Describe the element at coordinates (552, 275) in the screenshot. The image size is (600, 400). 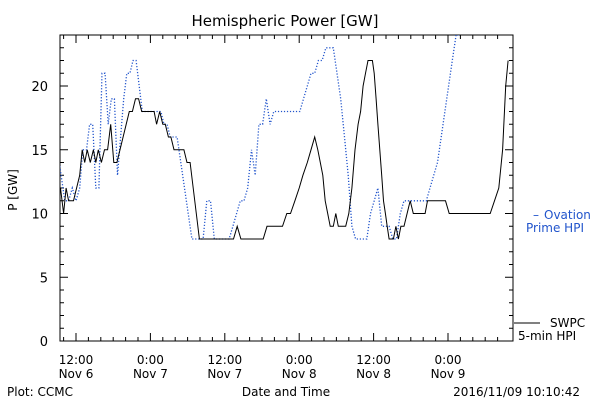
I see `legend: – Ovation Prime HPI SWPC 5-min HPI` at that location.